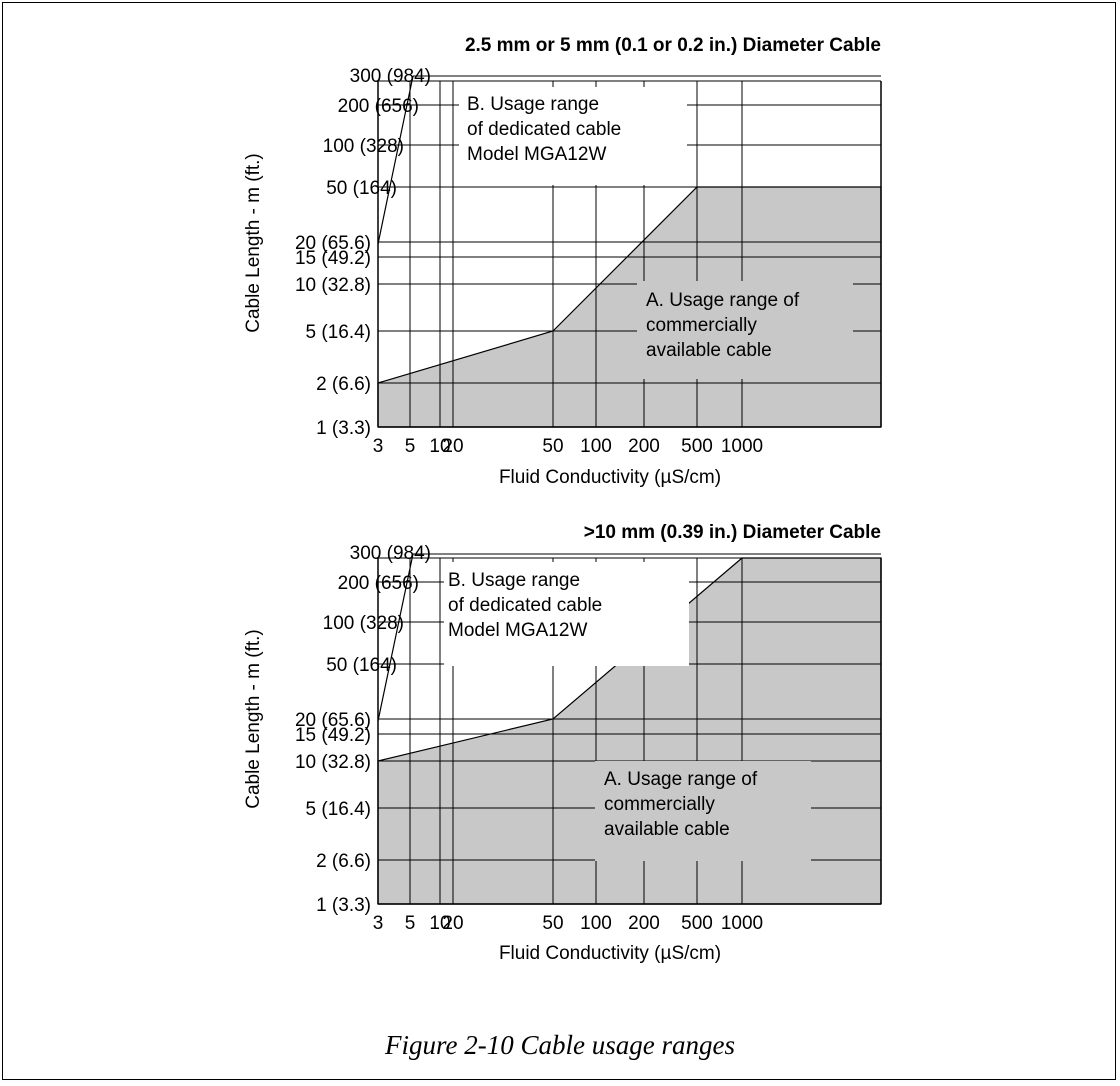  What do you see at coordinates (732, 532) in the screenshot?
I see `chart-title: >10 mm (0.39 in.) Diameter Cable` at bounding box center [732, 532].